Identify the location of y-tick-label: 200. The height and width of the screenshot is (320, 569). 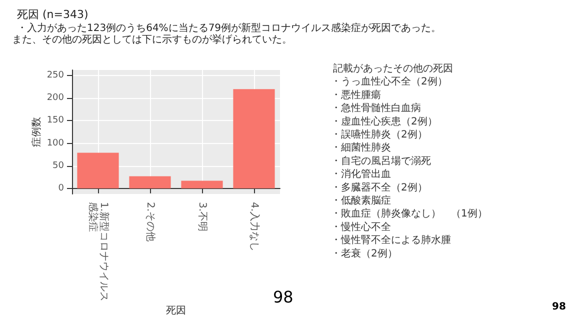
(55, 98).